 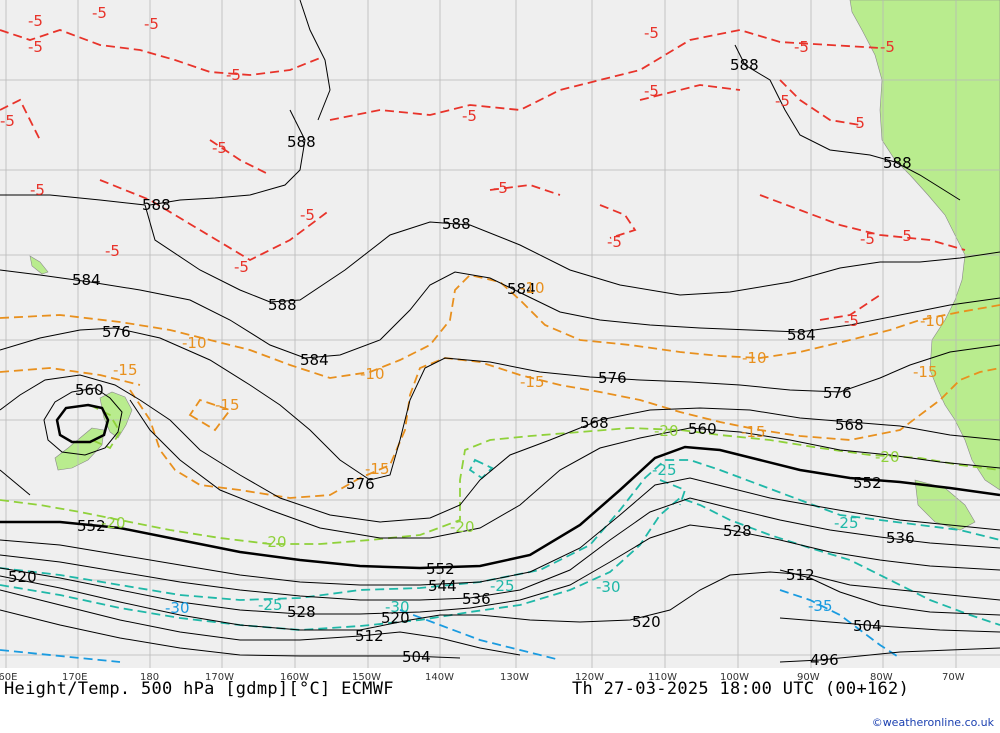 I want to click on copyright-link: ©weatheronline.co.uk, so click(x=932, y=722).